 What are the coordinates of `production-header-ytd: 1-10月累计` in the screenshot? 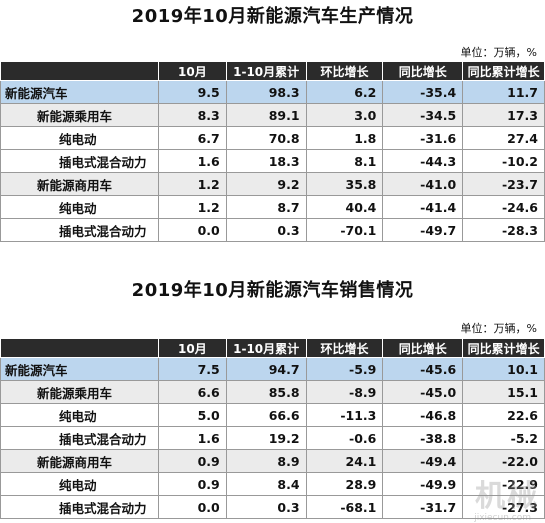 It's located at (266, 71).